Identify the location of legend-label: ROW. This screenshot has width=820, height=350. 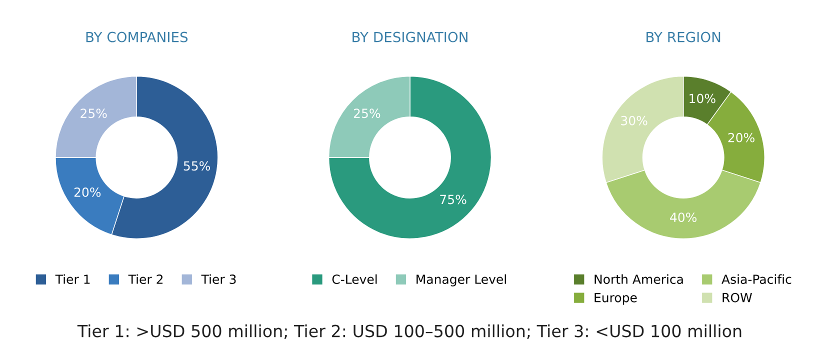
(737, 297).